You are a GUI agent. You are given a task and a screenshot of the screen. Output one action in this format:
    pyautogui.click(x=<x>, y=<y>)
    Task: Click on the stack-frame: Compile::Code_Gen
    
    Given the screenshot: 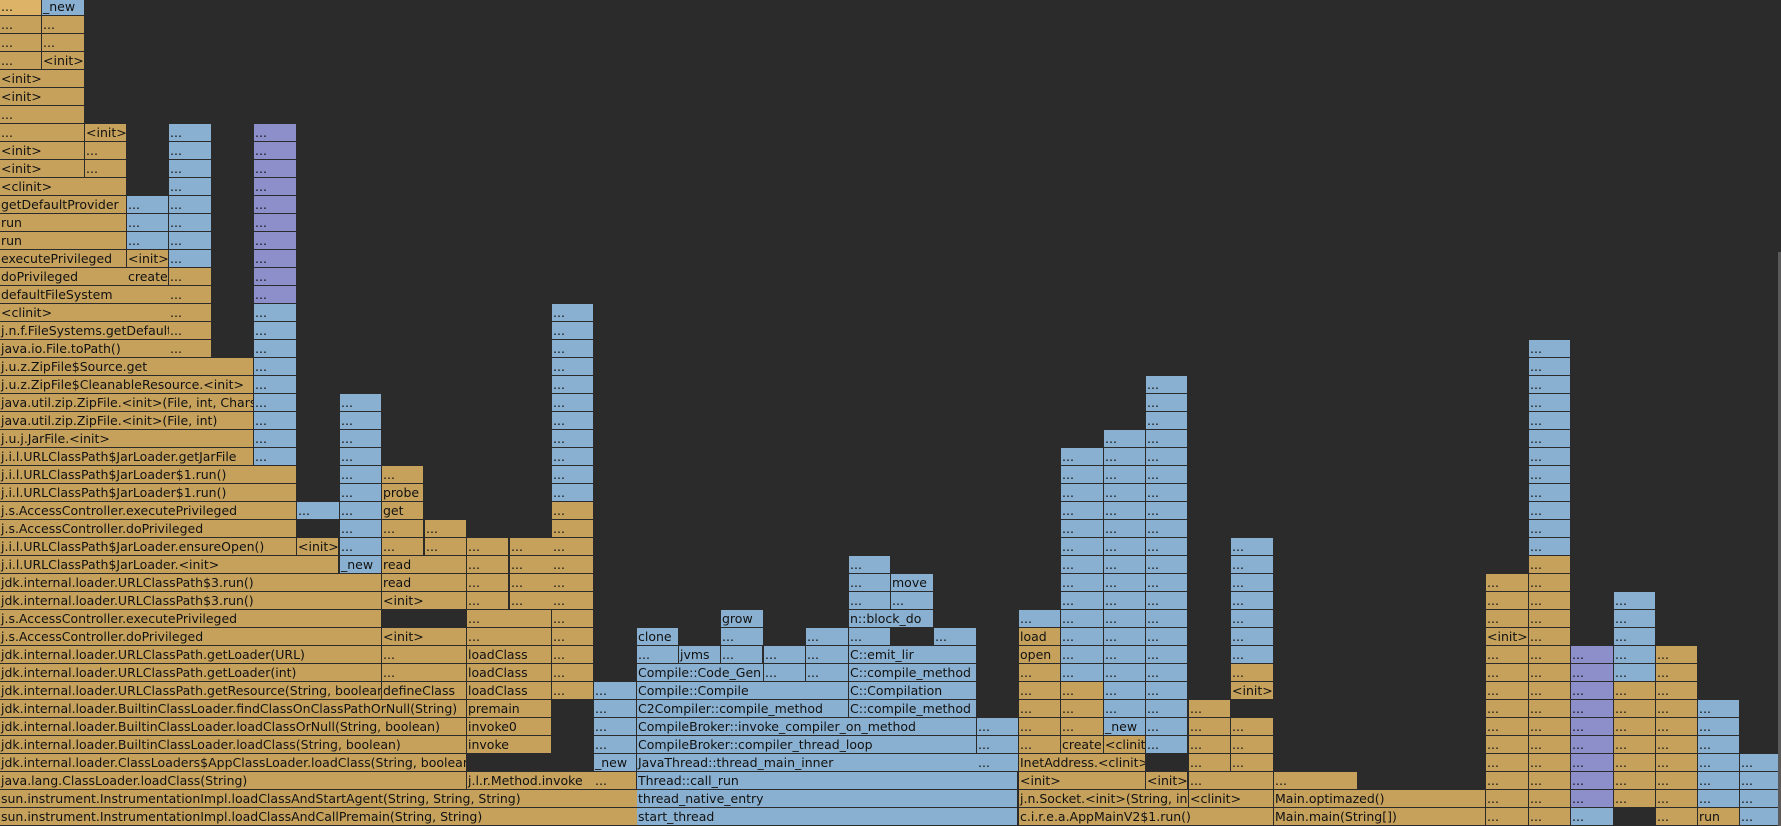 What is the action you would take?
    pyautogui.click(x=700, y=673)
    